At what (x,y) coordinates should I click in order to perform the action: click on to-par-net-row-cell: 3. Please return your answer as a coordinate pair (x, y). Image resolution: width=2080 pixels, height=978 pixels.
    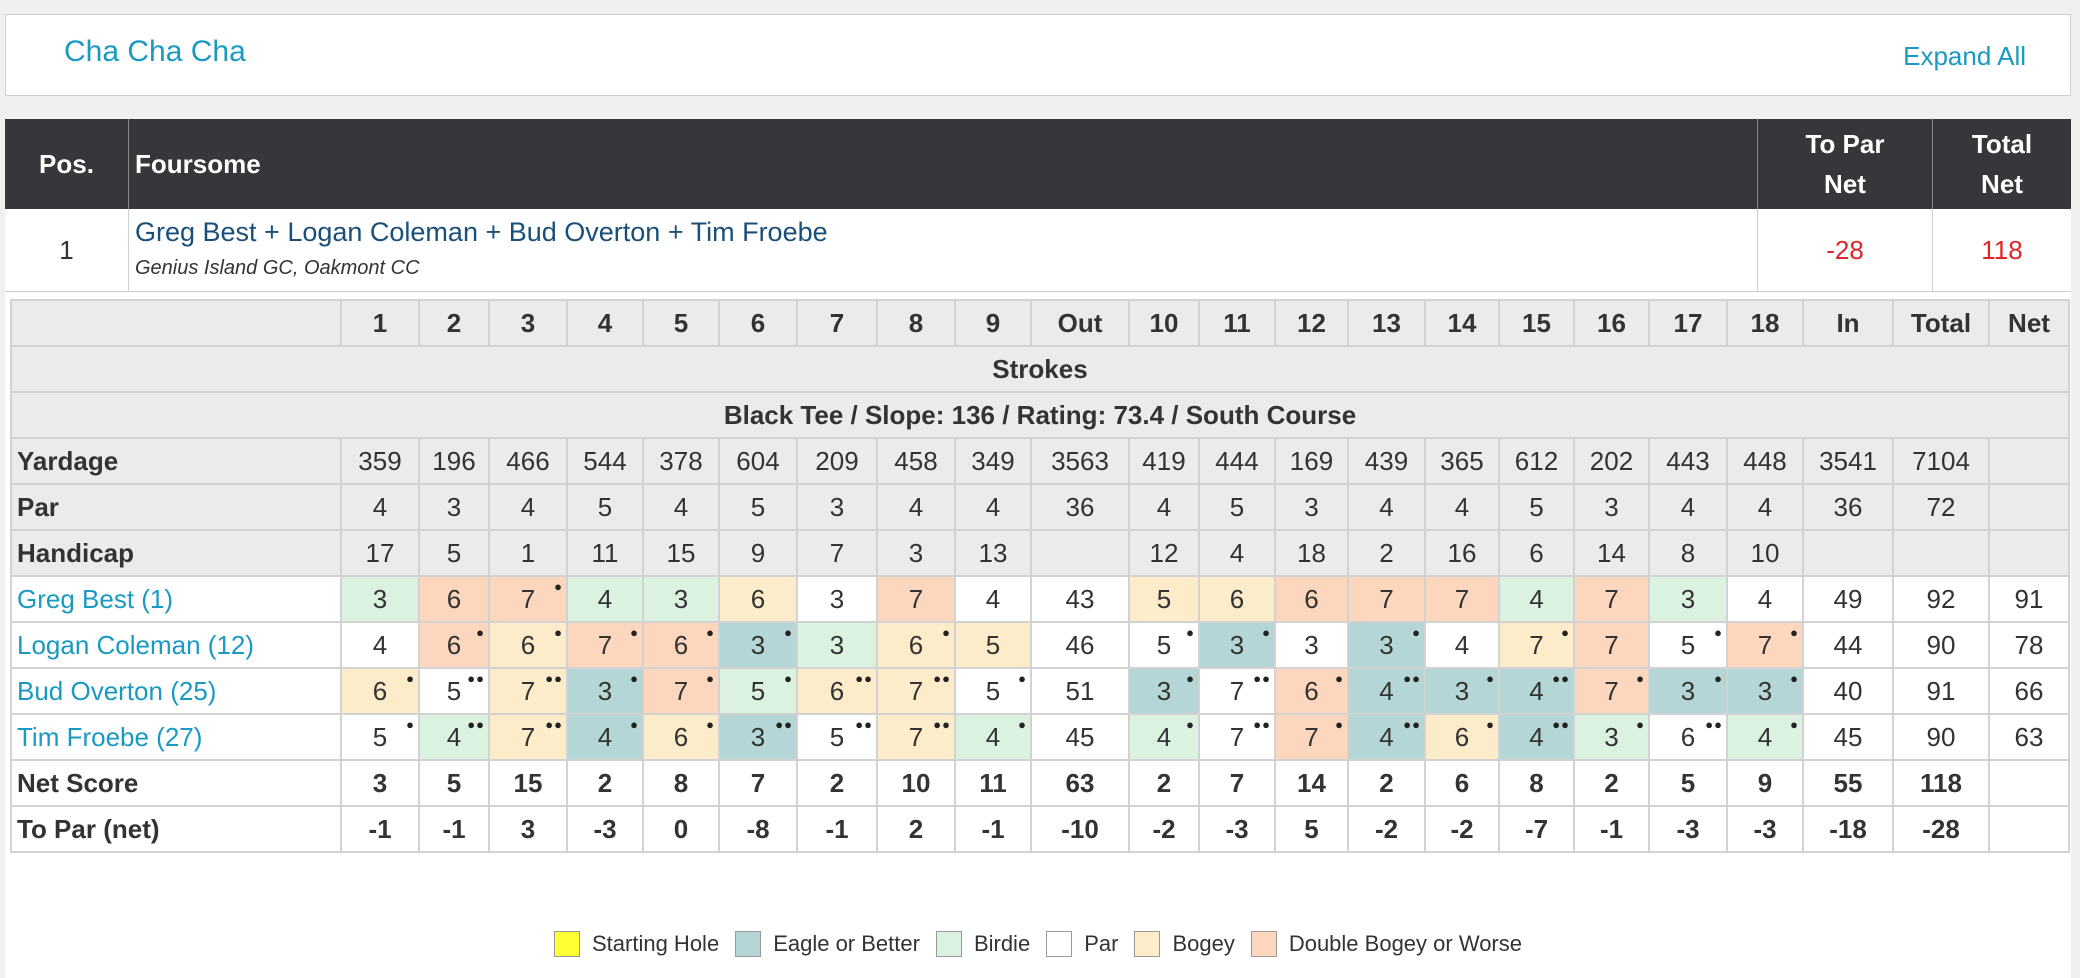
    Looking at the image, I should click on (528, 829).